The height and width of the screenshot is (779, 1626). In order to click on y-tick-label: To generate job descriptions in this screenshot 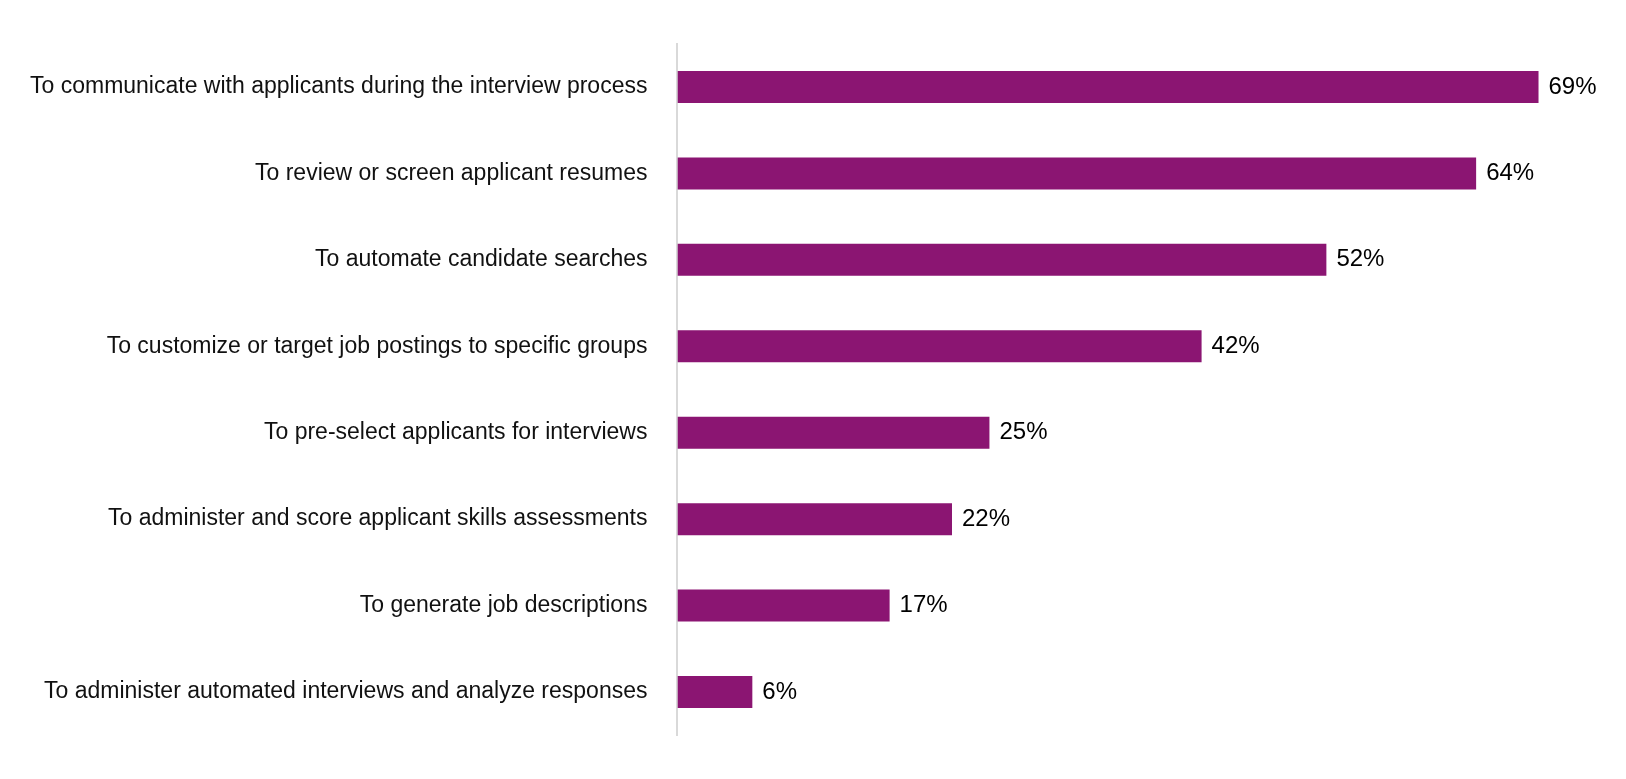, I will do `click(503, 603)`.